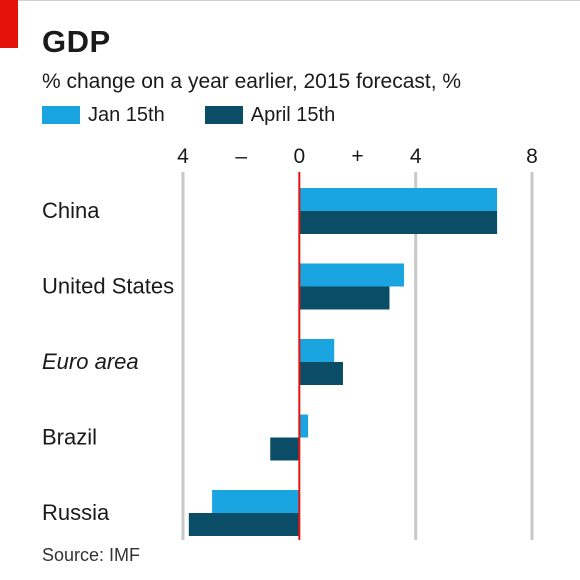  I want to click on x-tick-label: 0, so click(299, 156).